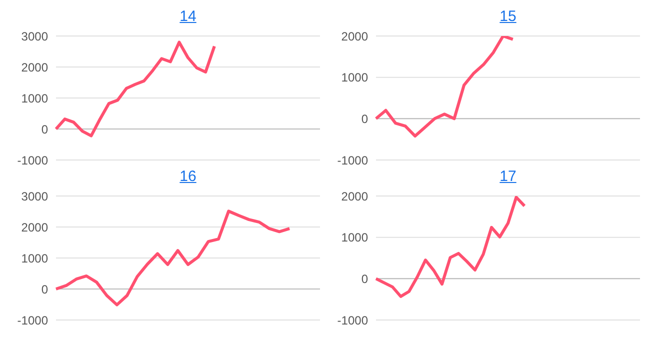 Image resolution: width=648 pixels, height=339 pixels. What do you see at coordinates (508, 177) in the screenshot?
I see `chart-title: 17` at bounding box center [508, 177].